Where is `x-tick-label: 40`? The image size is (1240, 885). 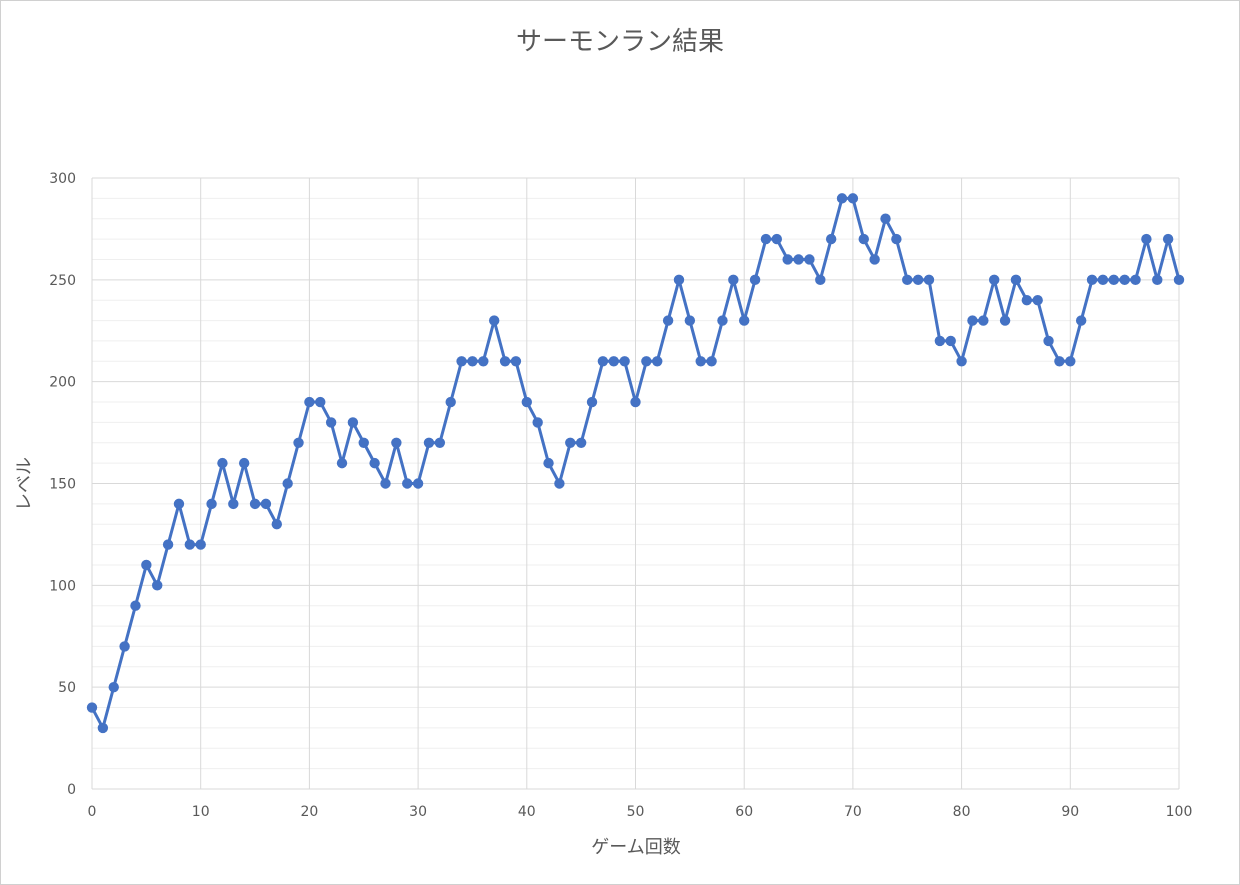 x-tick-label: 40 is located at coordinates (527, 812).